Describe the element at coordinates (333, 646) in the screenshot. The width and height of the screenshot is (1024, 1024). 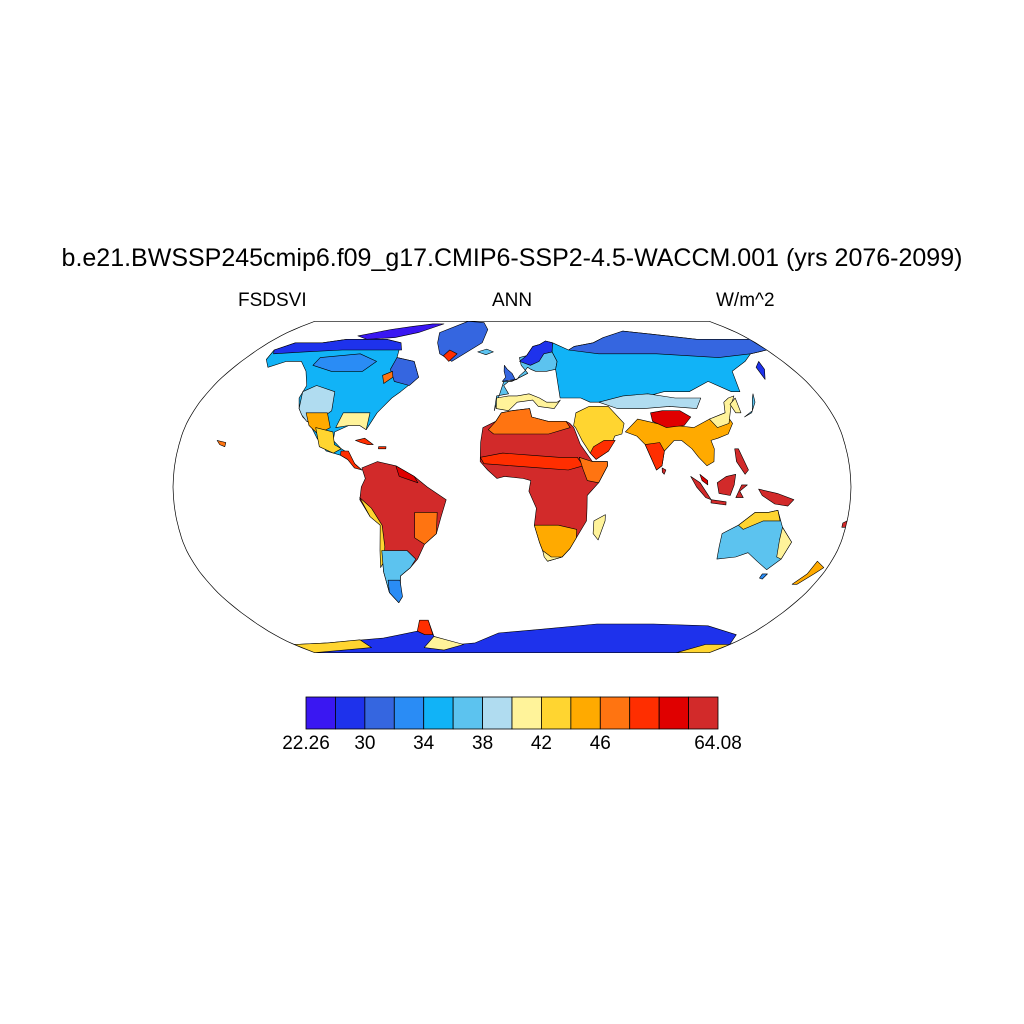
I see `land-antarctica-west` at that location.